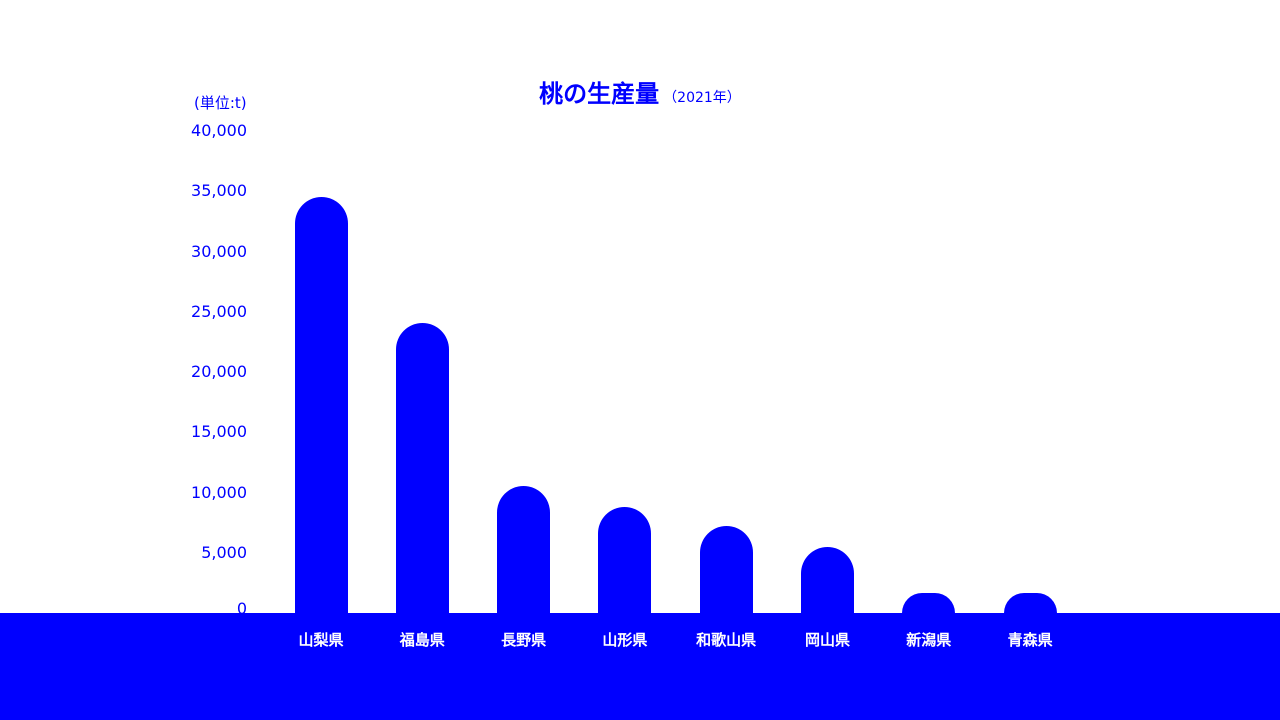 The width and height of the screenshot is (1280, 720). I want to click on y-axis-unit-label: (単位:t), so click(220, 103).